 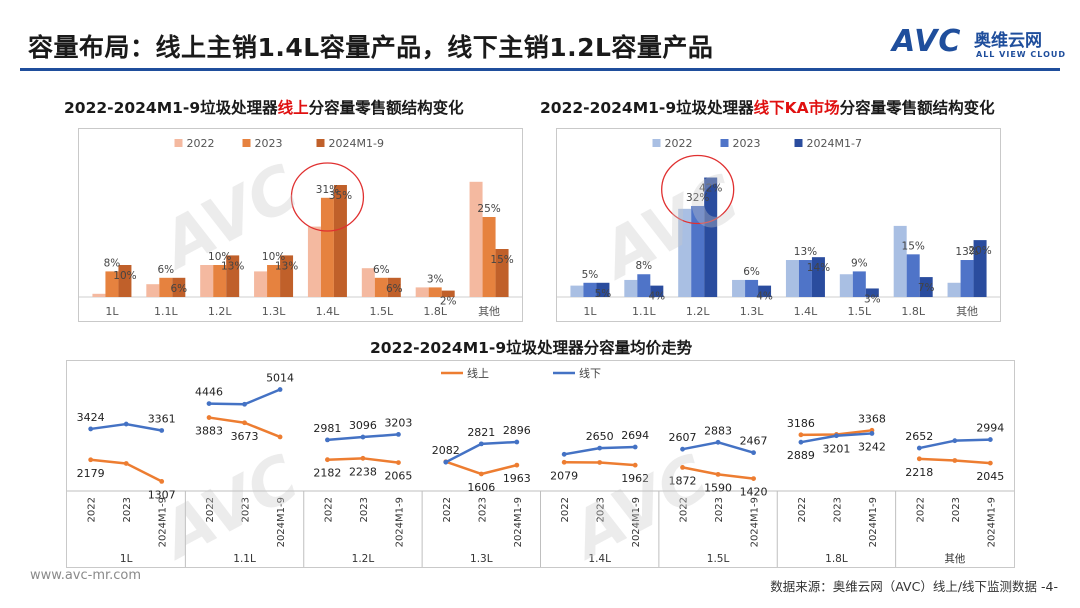 I want to click on price-point-label: 2883, so click(x=718, y=430).